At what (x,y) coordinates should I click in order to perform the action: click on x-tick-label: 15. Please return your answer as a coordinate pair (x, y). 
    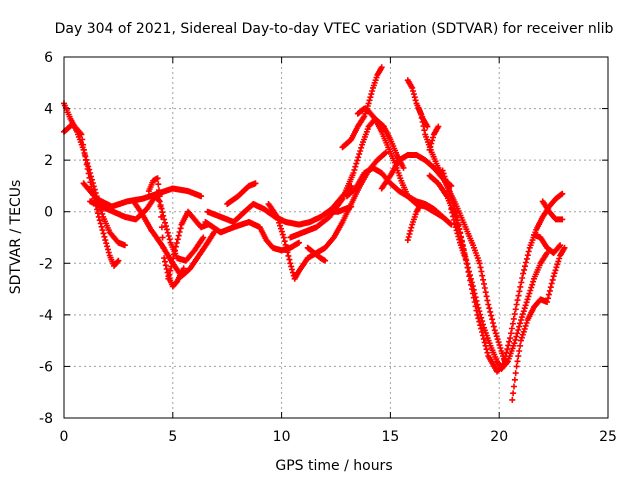
    Looking at the image, I should click on (390, 437).